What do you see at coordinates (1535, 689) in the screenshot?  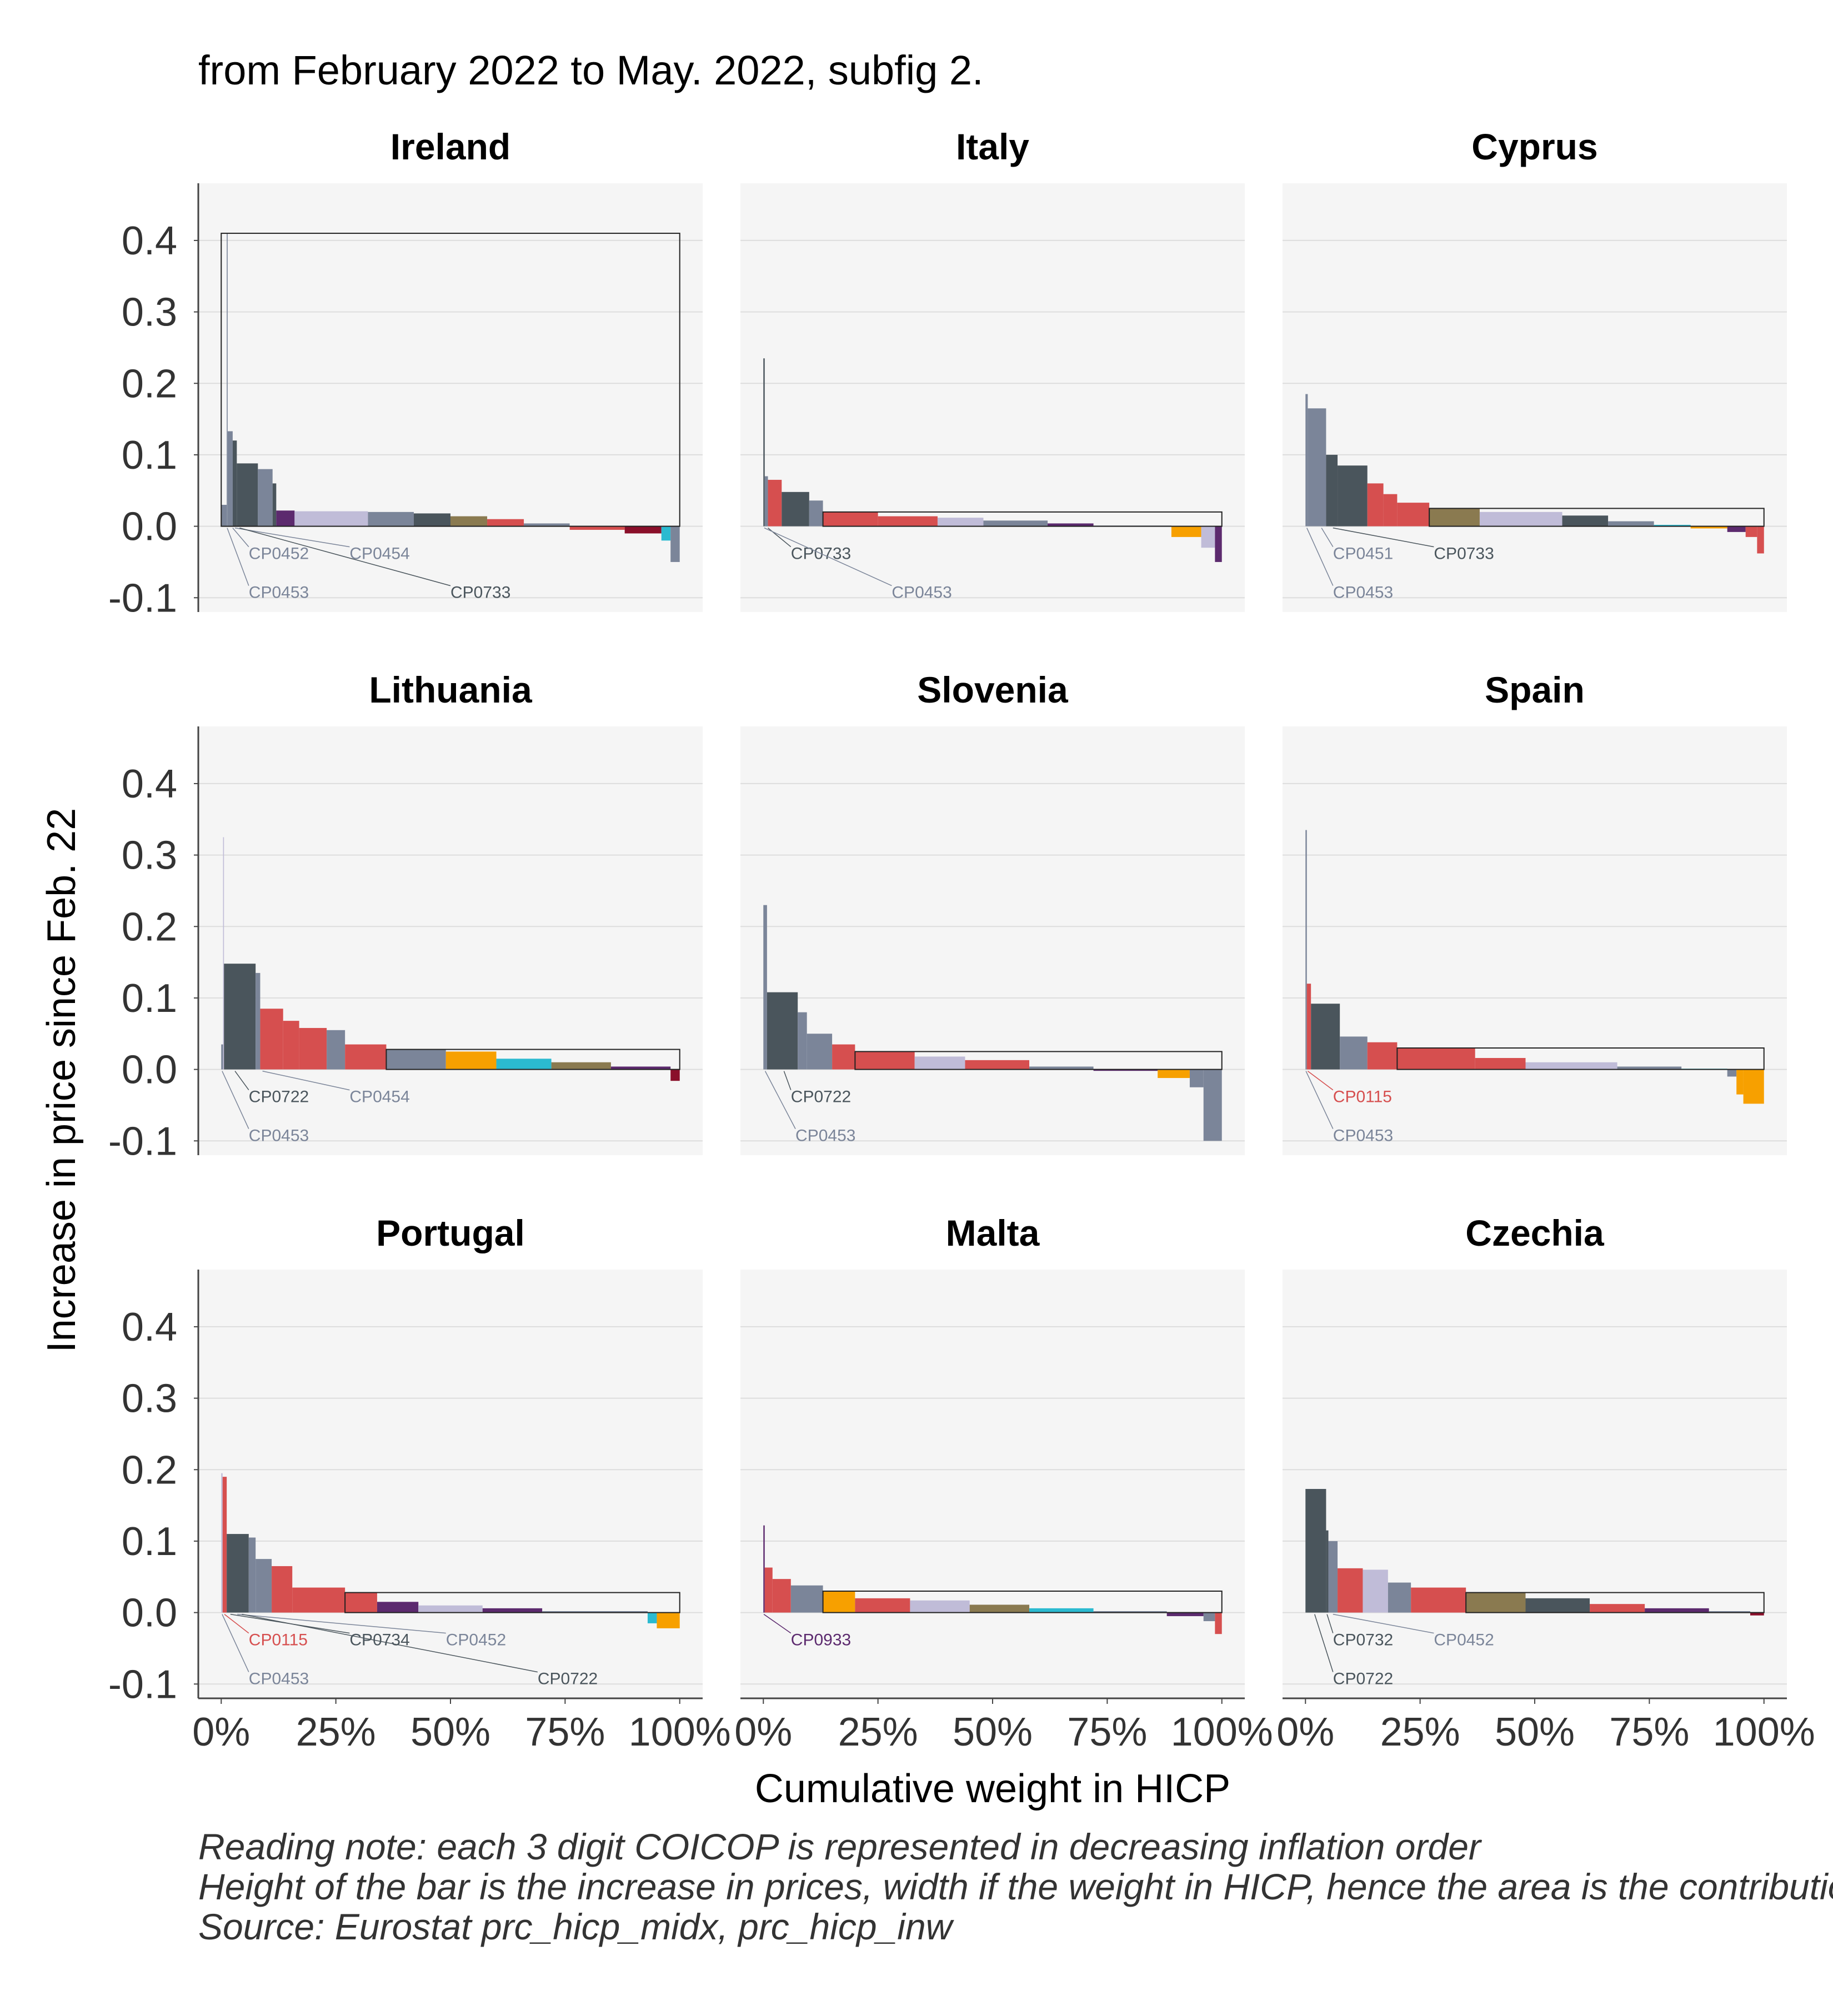 I see `panel-title: Spain` at bounding box center [1535, 689].